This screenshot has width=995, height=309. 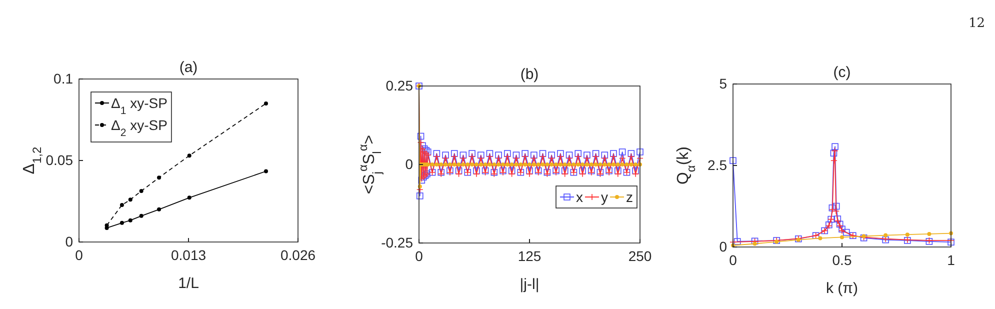 What do you see at coordinates (298, 254) in the screenshot?
I see `x-tick-label: 0.026` at bounding box center [298, 254].